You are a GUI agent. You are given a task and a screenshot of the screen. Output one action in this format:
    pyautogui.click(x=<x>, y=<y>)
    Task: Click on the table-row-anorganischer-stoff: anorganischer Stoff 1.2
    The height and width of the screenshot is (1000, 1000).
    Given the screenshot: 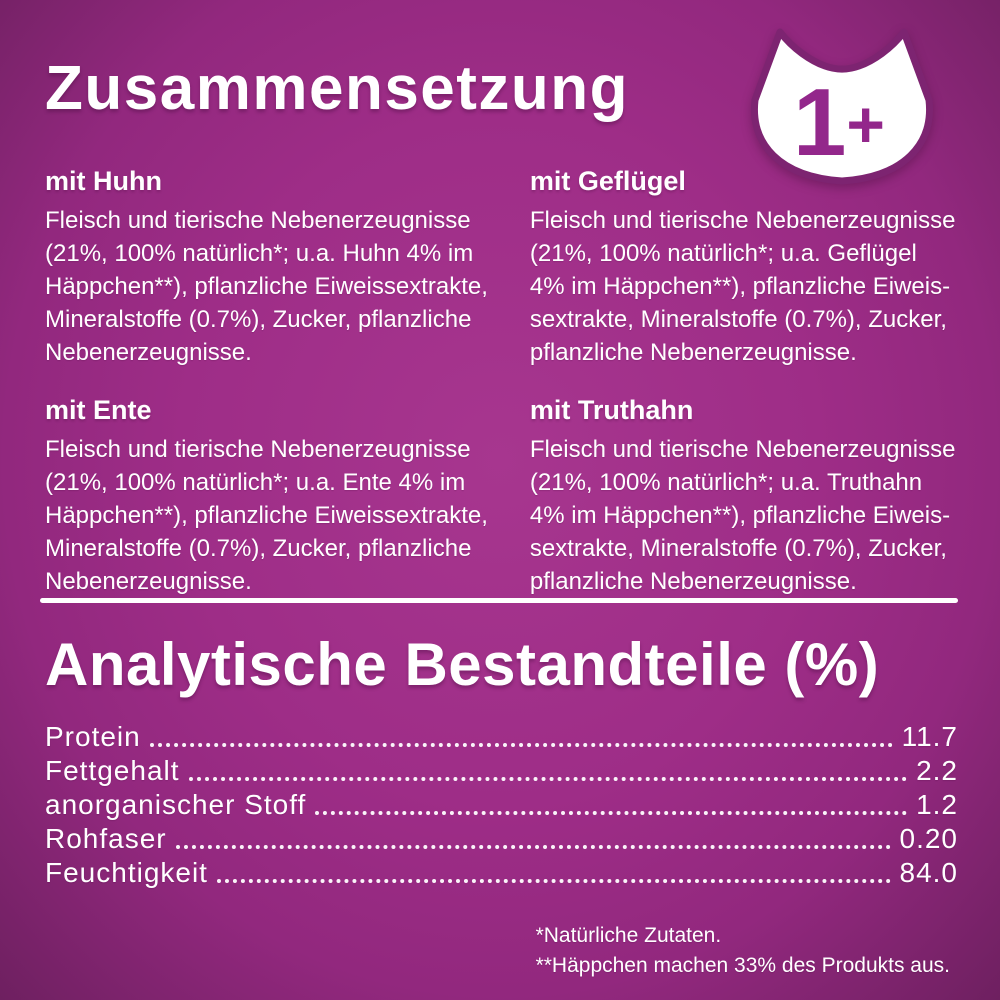 What is the action you would take?
    pyautogui.click(x=501, y=805)
    